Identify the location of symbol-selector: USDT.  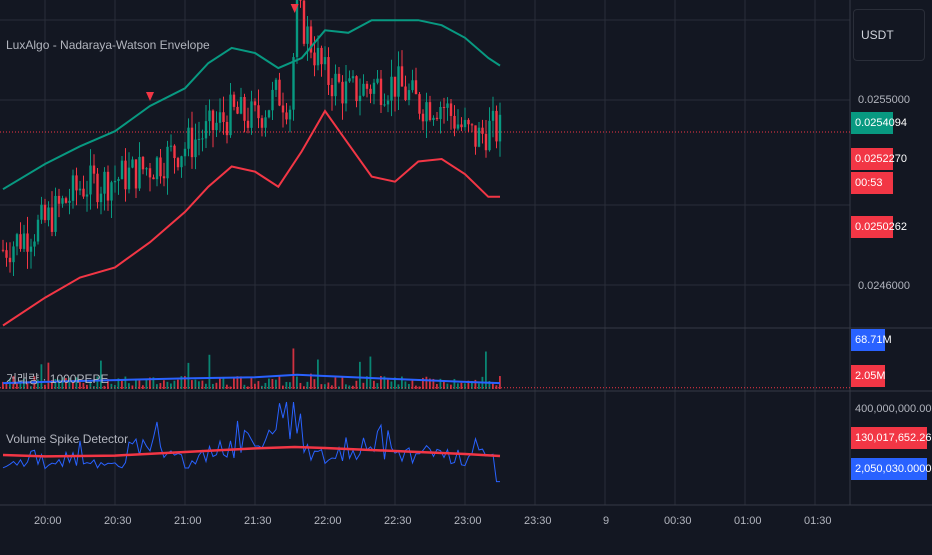
(889, 35).